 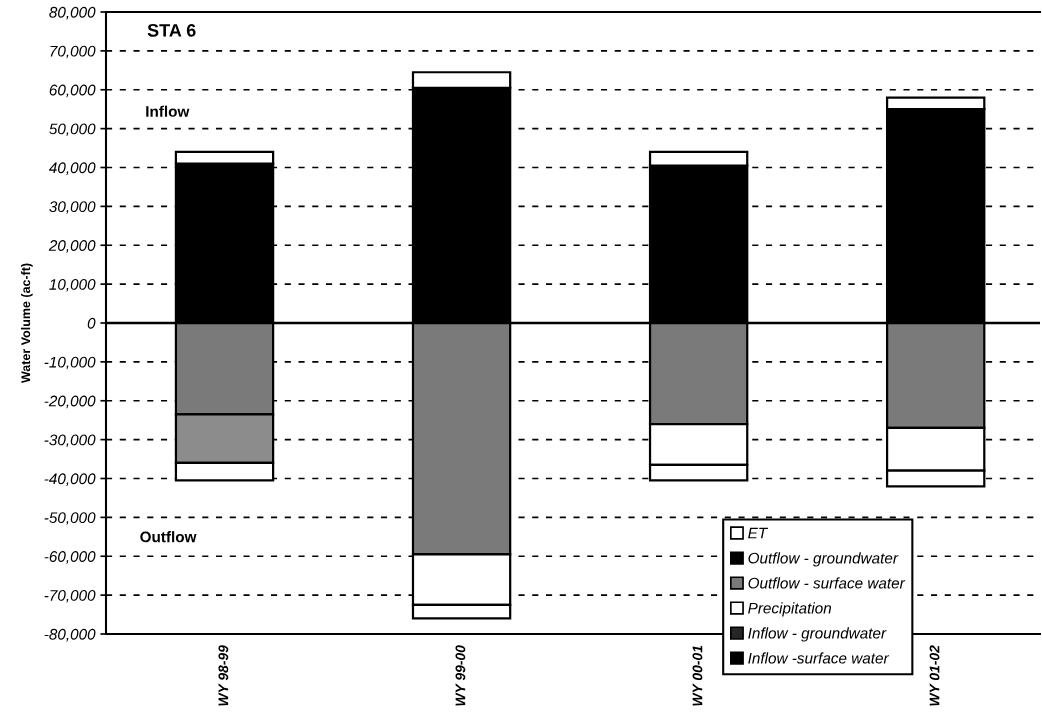 What do you see at coordinates (70, 363) in the screenshot?
I see `y-tick-label: -10,000` at bounding box center [70, 363].